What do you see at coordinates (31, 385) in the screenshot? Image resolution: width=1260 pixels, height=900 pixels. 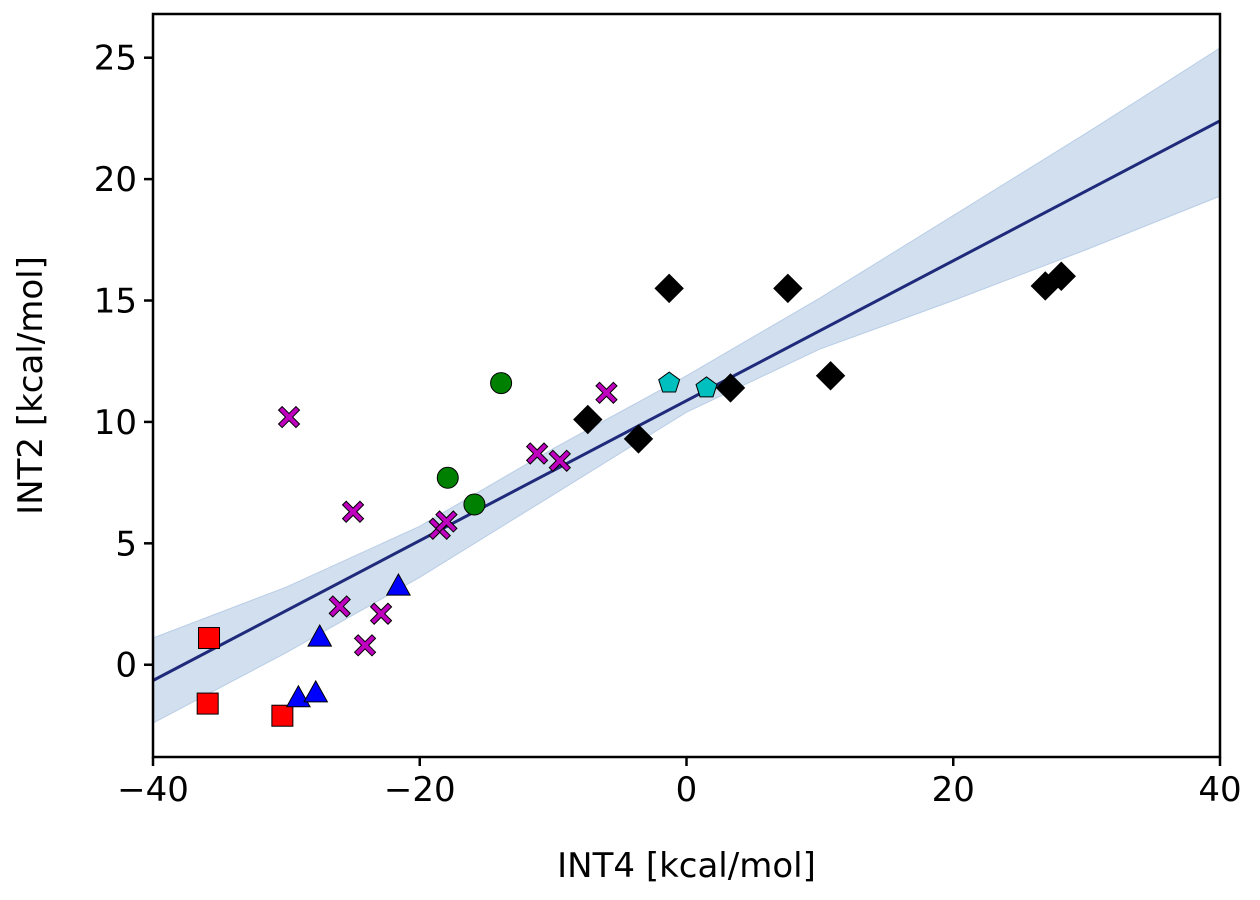 I see `y-axis-label: INT2 [kcal/mol]` at bounding box center [31, 385].